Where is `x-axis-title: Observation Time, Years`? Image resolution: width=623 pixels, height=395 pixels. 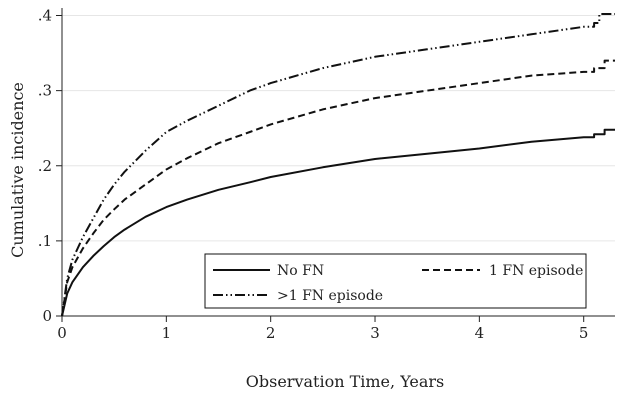 x-axis-title: Observation Time, Years is located at coordinates (345, 381).